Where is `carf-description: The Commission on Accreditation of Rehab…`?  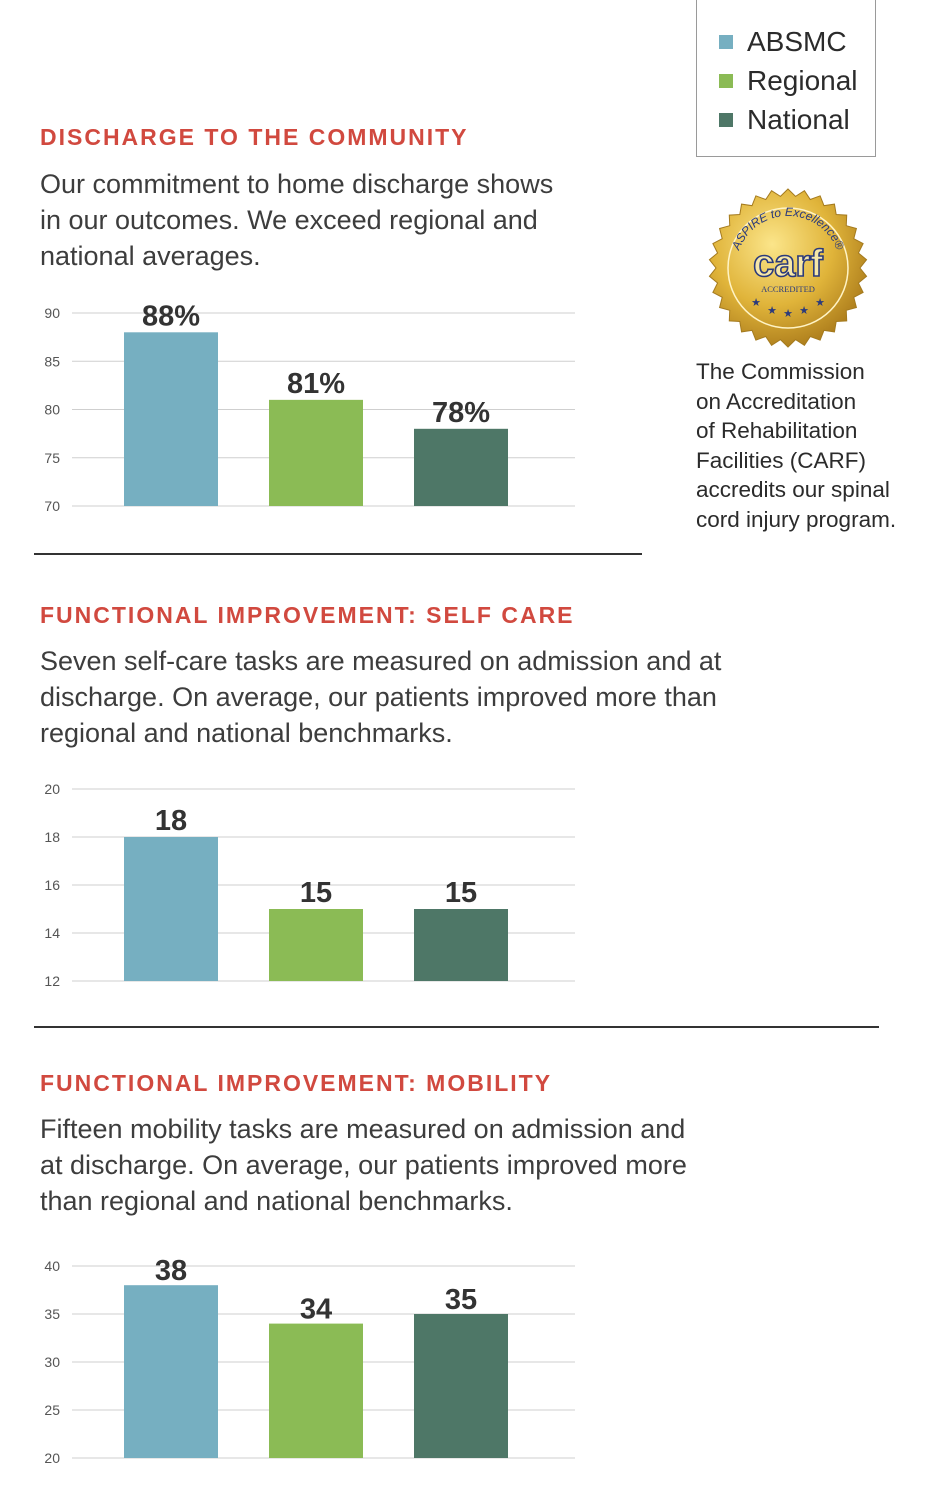 carf-description: The Commission on Accreditation of Rehab… is located at coordinates (813, 446).